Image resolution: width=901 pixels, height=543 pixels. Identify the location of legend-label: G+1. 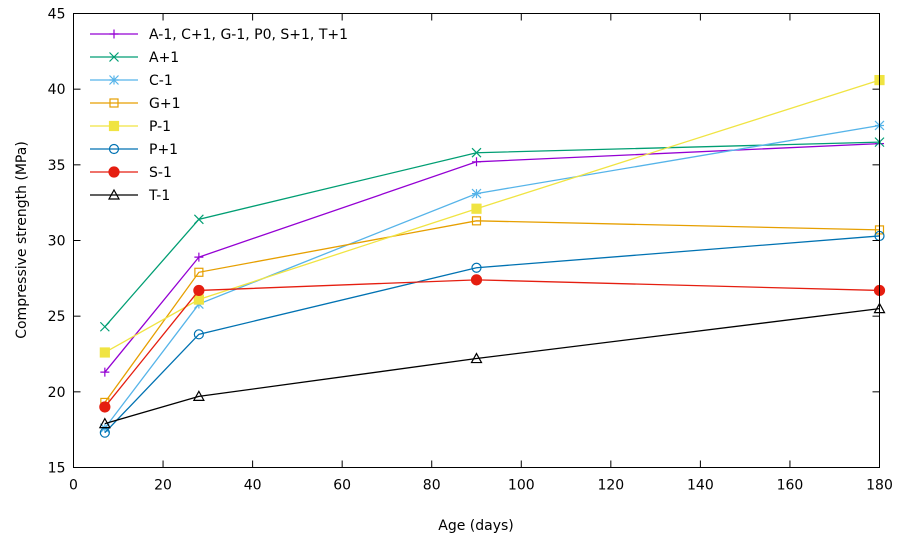
(165, 104).